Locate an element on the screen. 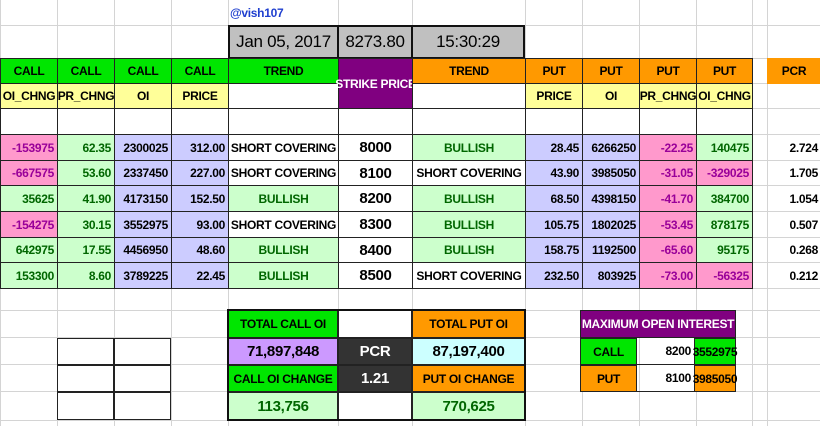 This screenshot has height=426, width=820. row-pcr: 0.212 is located at coordinates (803, 275).